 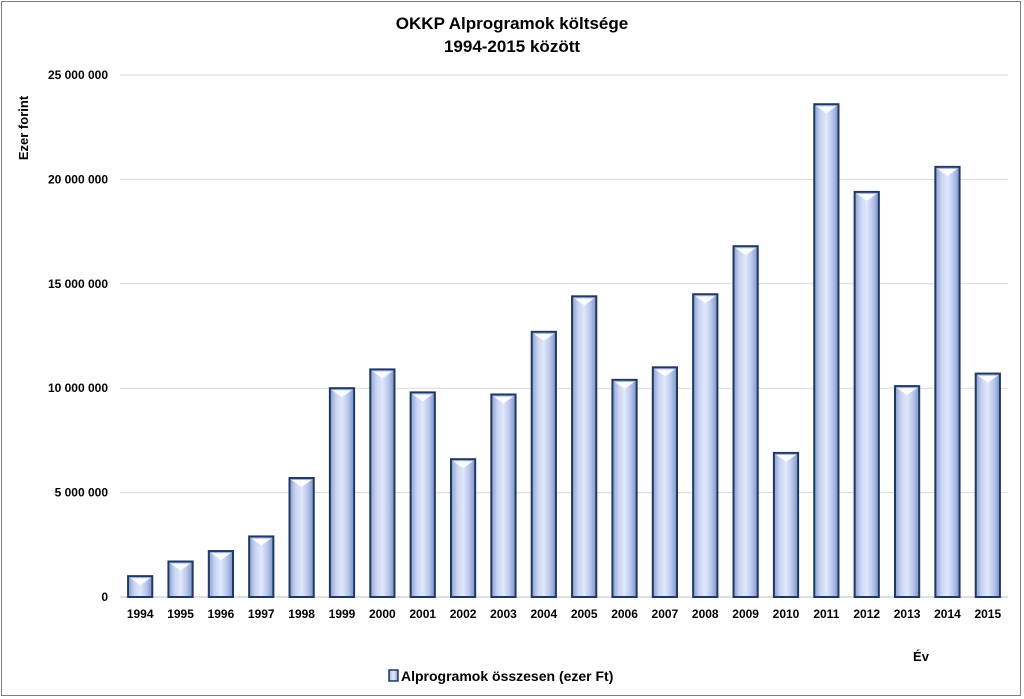 I want to click on bar-2005, so click(x=584, y=446).